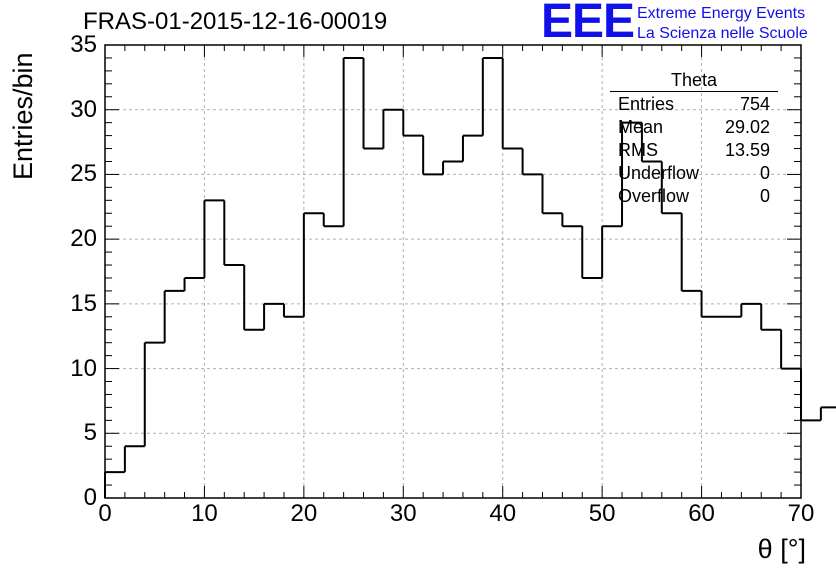 The height and width of the screenshot is (572, 836). Describe the element at coordinates (754, 104) in the screenshot. I see `stats-value: 754` at that location.